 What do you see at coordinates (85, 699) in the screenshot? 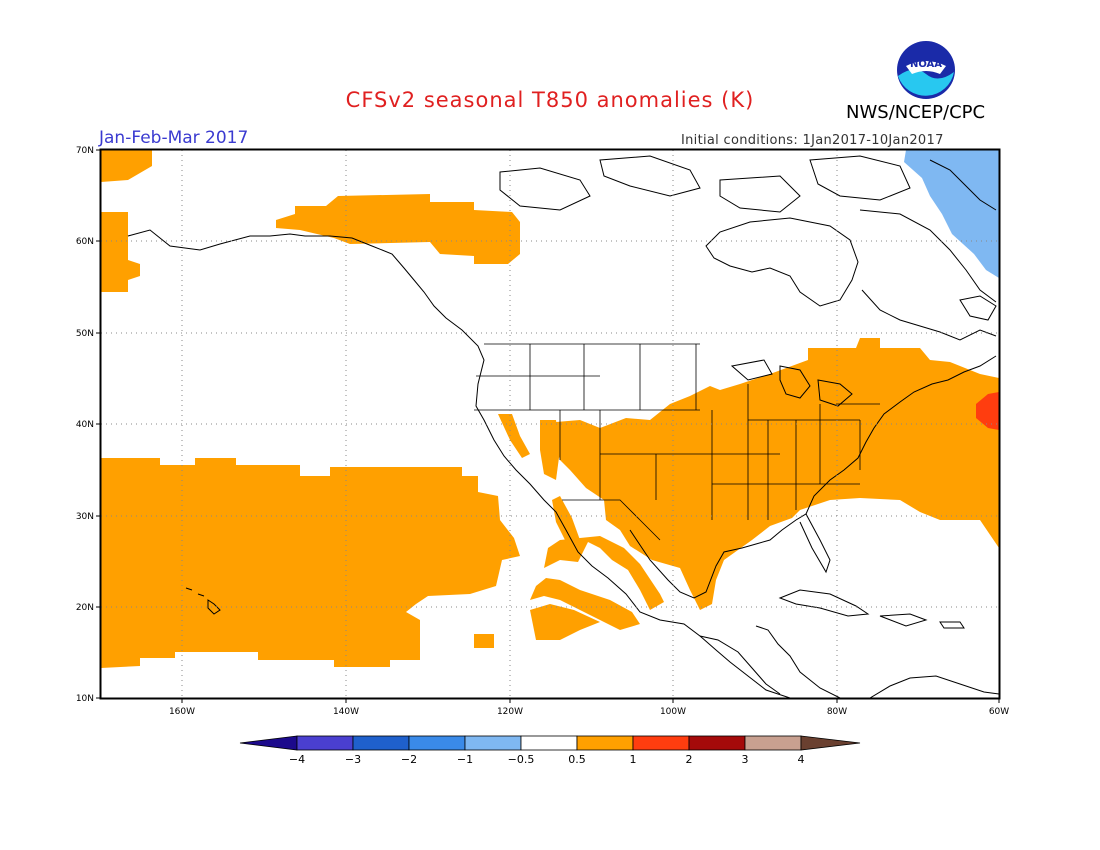
I see `lat-label: 10N` at bounding box center [85, 699].